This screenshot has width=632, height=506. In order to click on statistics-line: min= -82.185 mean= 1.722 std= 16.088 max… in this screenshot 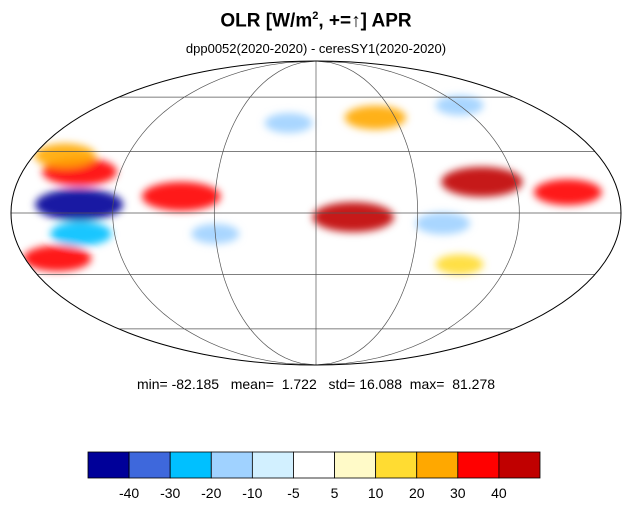, I will do `click(316, 384)`.